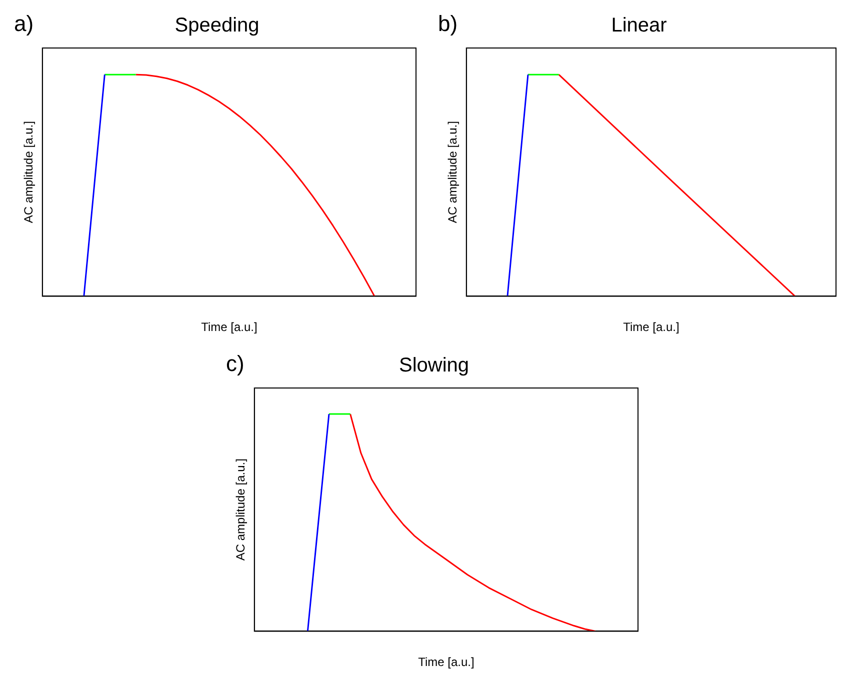 The width and height of the screenshot is (848, 678). What do you see at coordinates (235, 363) in the screenshot?
I see `text: c)` at bounding box center [235, 363].